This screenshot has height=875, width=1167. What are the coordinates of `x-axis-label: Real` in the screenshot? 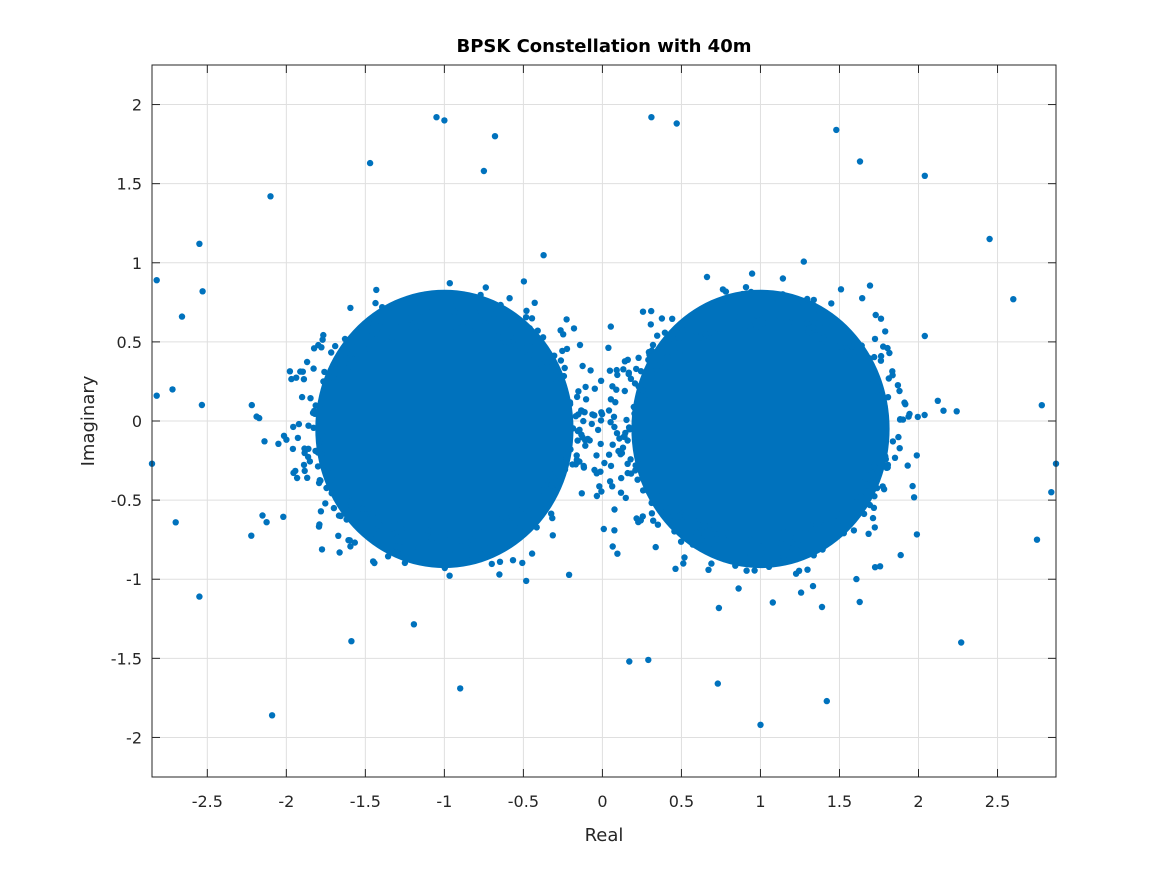 It's located at (604, 835).